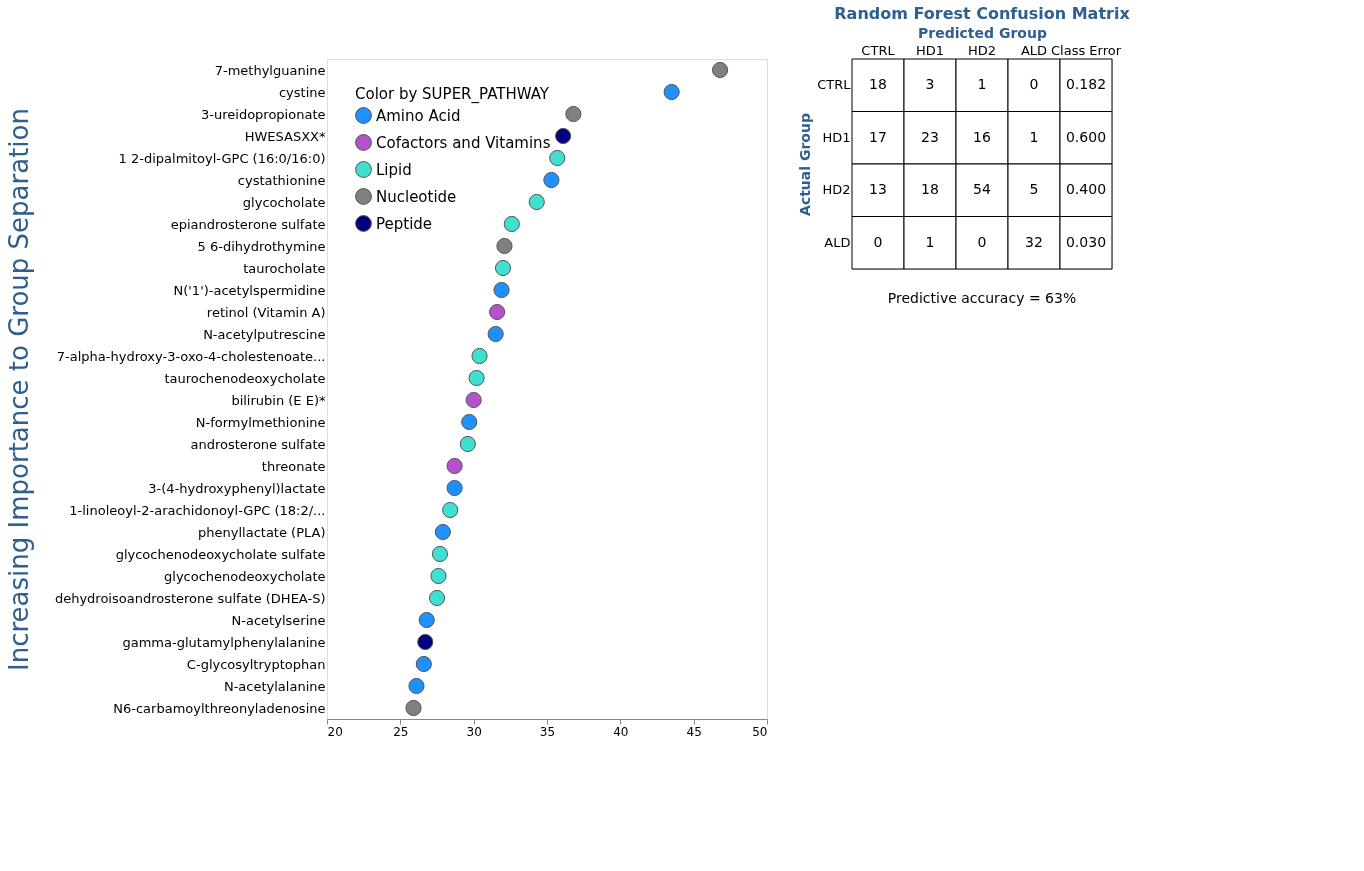 This screenshot has height=871, width=1364. I want to click on y-tick-label: androsterone sulfate, so click(258, 444).